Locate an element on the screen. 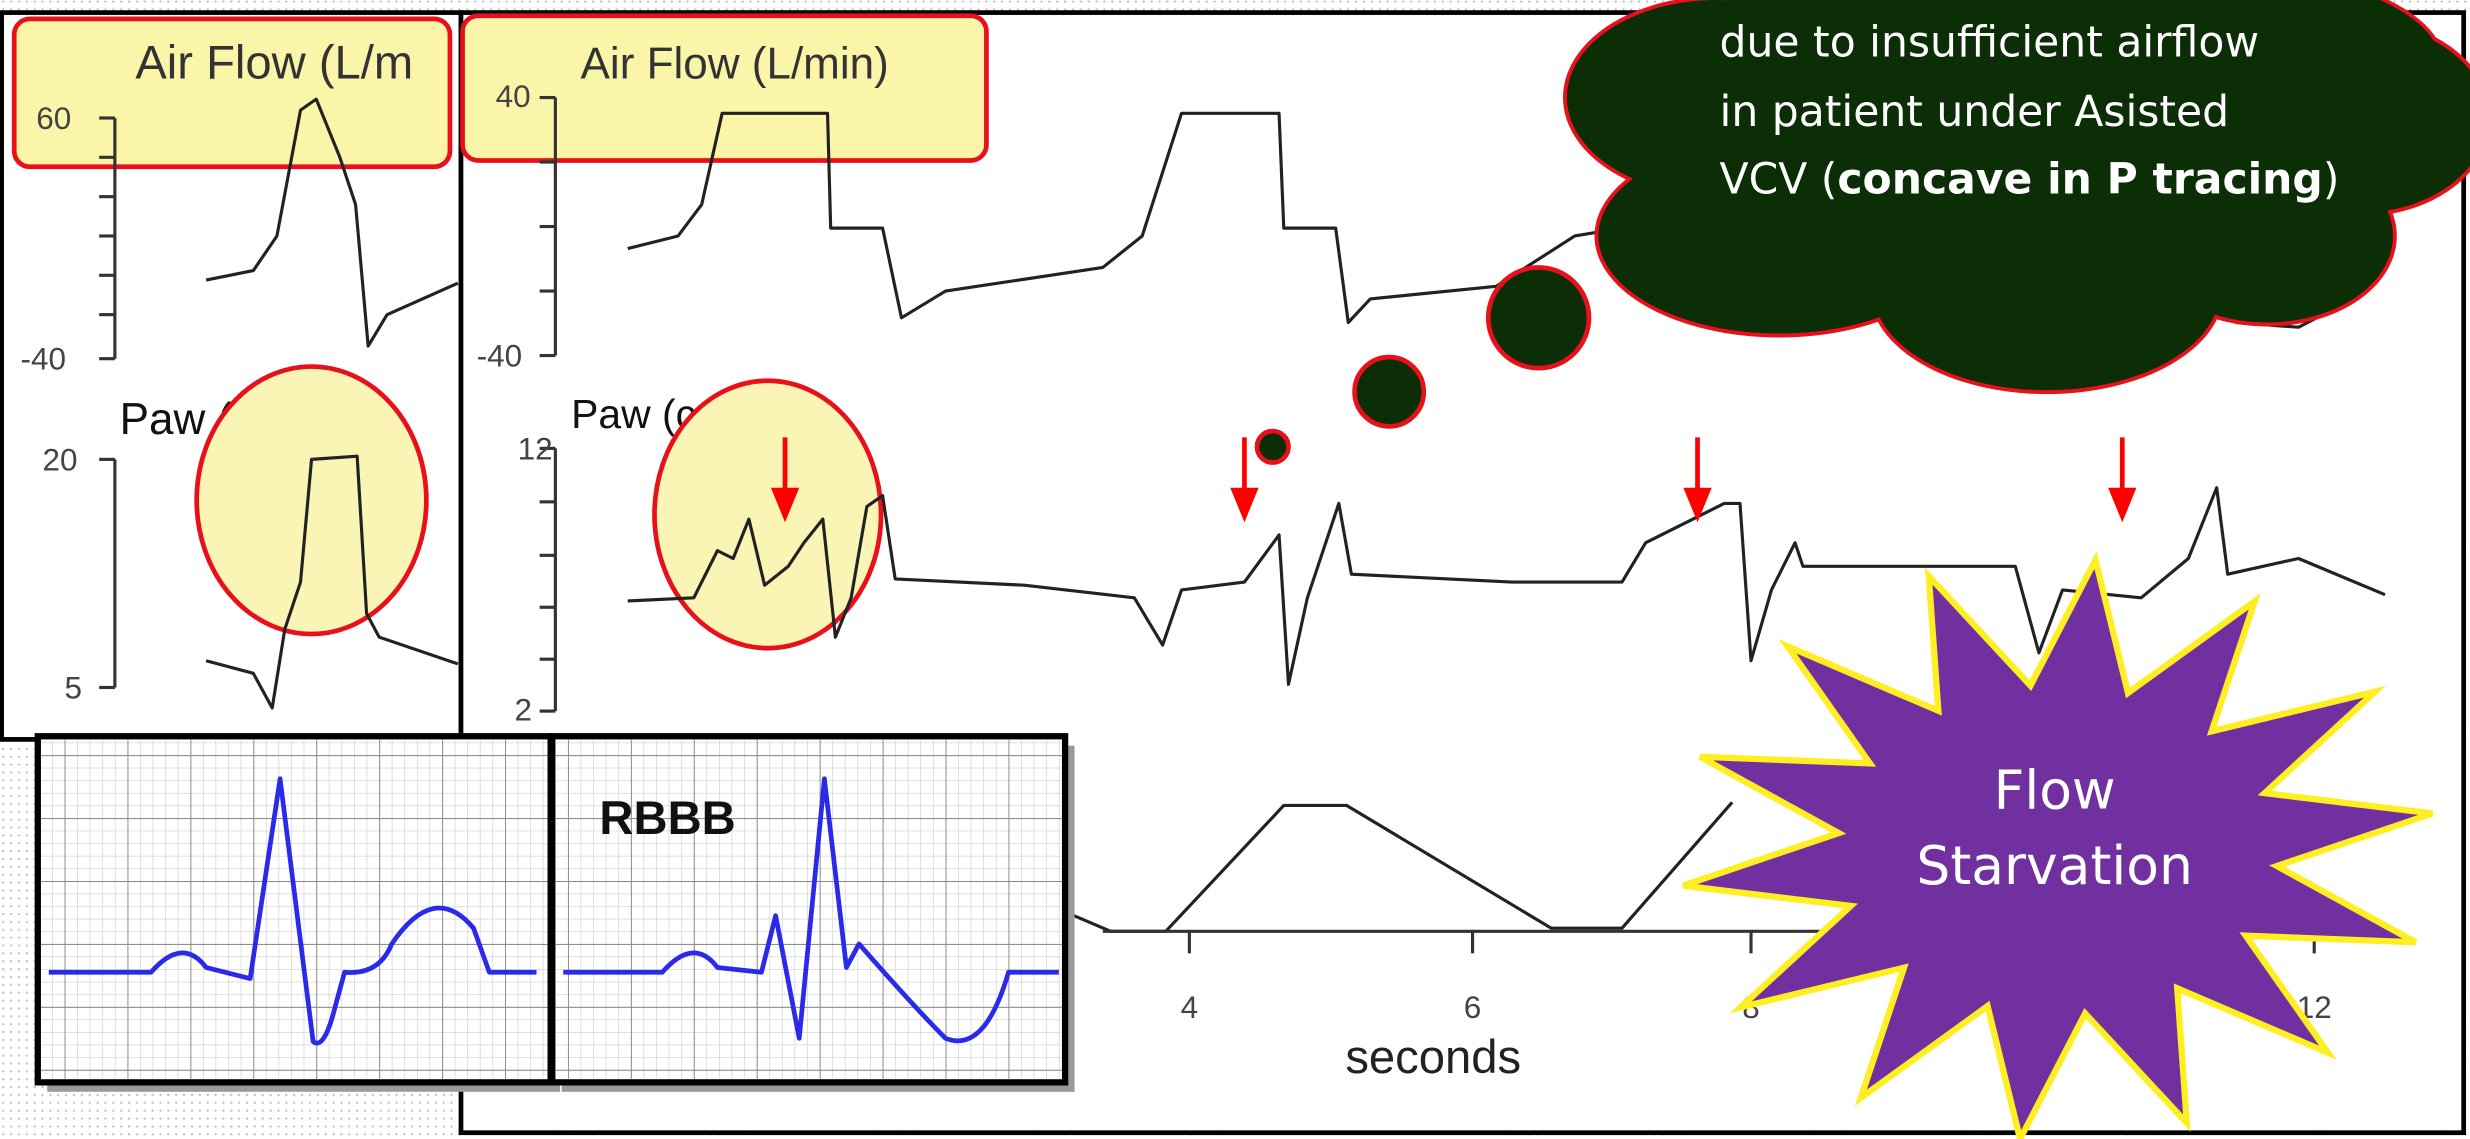  callout-bold: concave in P tracing is located at coordinates (2079, 180).